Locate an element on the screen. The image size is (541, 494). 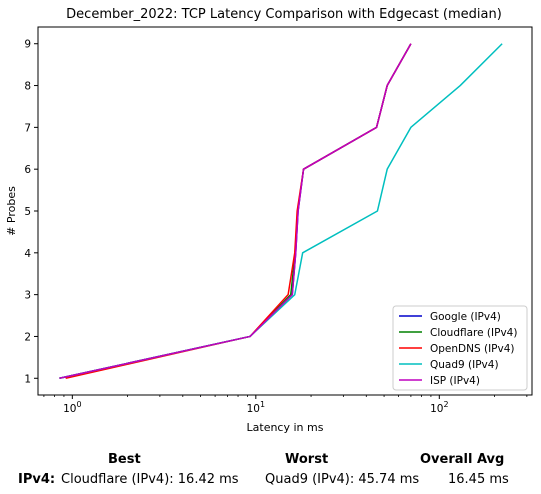
y-tick-label: 1 is located at coordinates (27, 379).